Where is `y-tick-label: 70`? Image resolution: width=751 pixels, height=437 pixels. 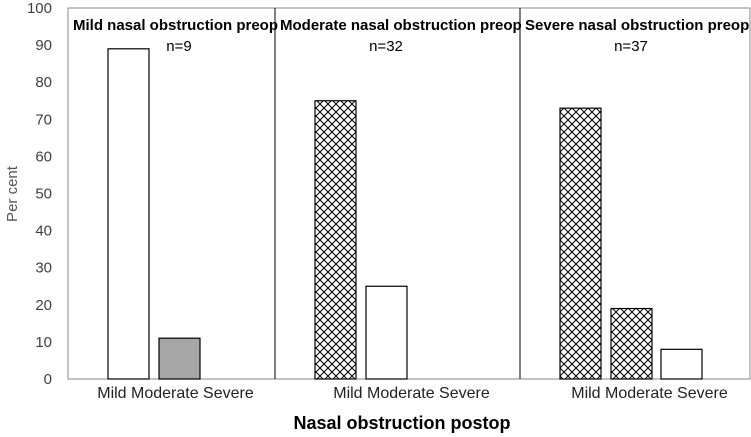
y-tick-label: 70 is located at coordinates (43, 119).